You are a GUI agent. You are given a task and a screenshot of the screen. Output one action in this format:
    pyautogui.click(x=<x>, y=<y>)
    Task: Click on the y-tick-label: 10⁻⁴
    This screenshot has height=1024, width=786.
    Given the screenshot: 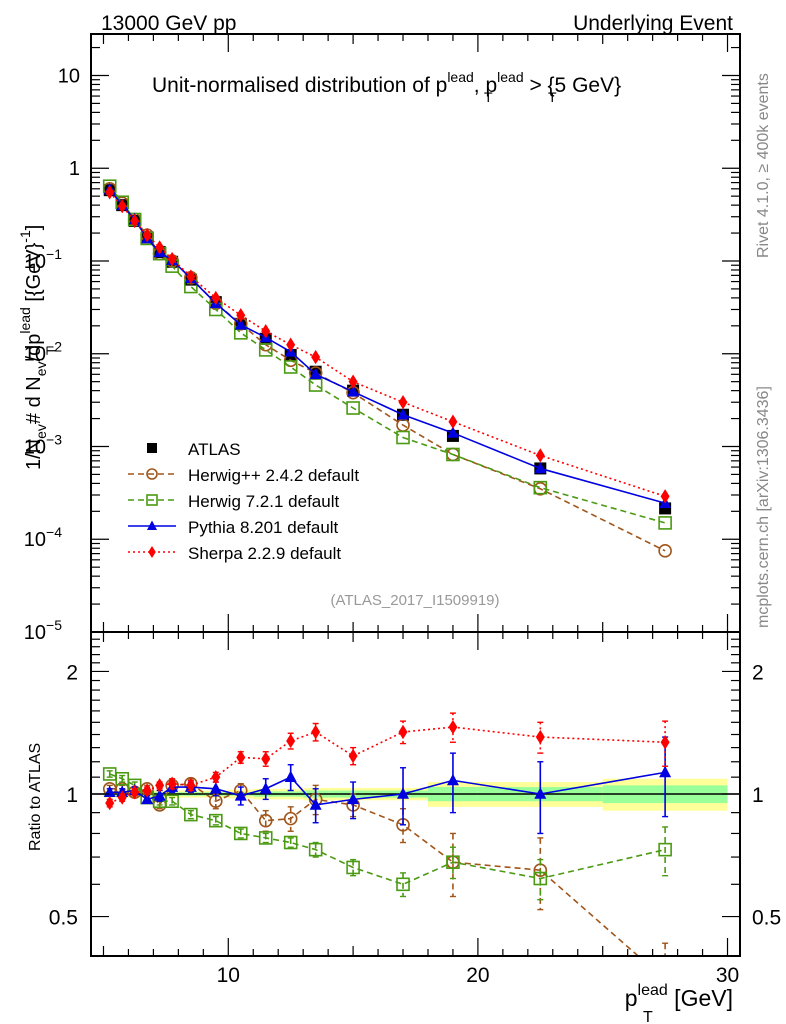 What is the action you would take?
    pyautogui.click(x=43, y=537)
    